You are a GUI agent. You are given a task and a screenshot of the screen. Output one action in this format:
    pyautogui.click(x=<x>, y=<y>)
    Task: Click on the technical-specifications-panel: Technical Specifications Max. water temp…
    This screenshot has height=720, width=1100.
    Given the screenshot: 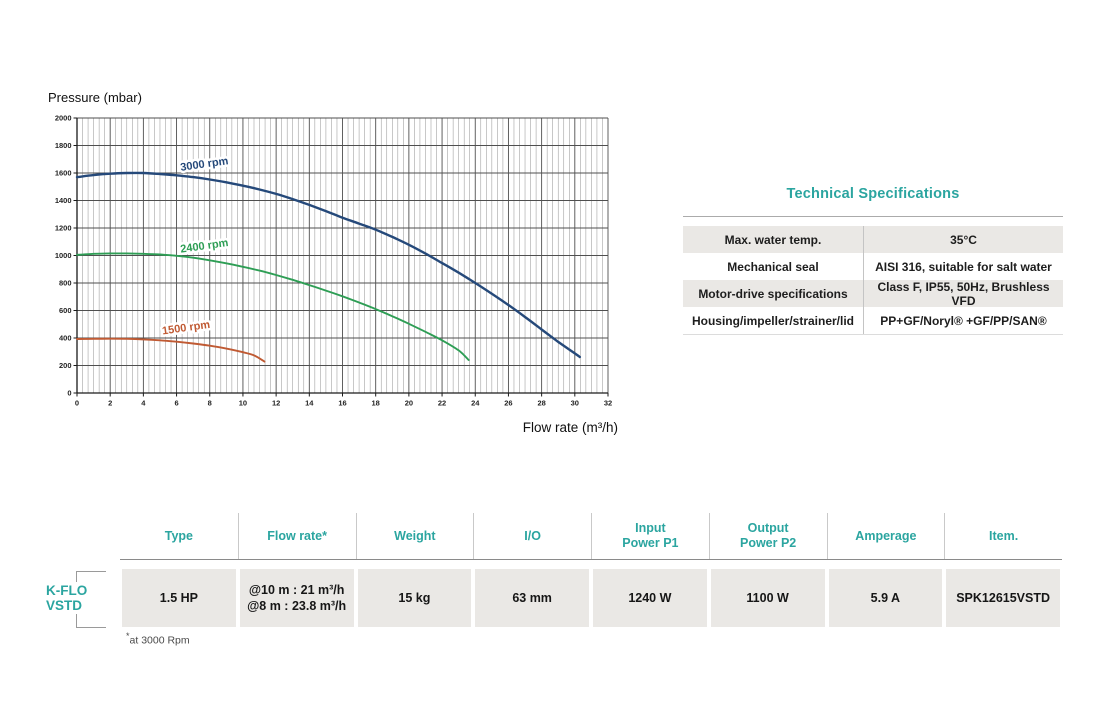 What is the action you would take?
    pyautogui.click(x=873, y=260)
    